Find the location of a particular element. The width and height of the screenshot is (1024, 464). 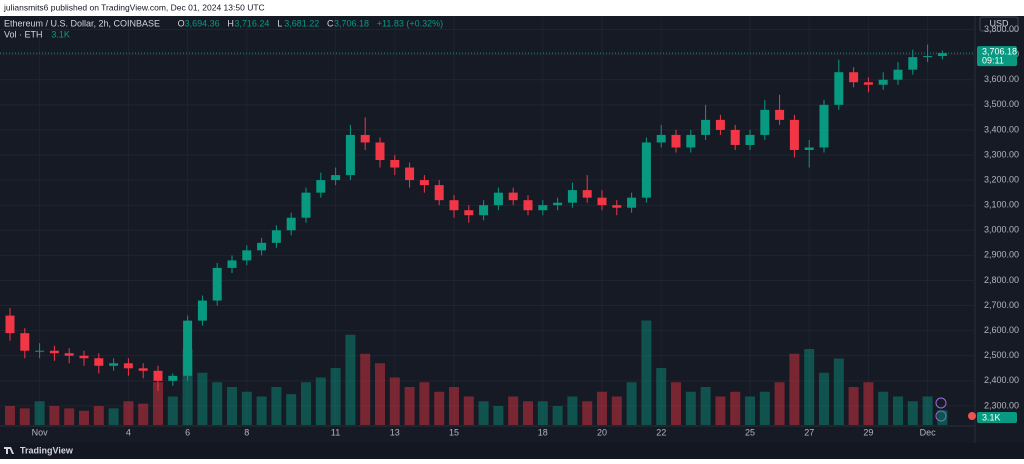

x-tick-label: 4 is located at coordinates (128, 432).